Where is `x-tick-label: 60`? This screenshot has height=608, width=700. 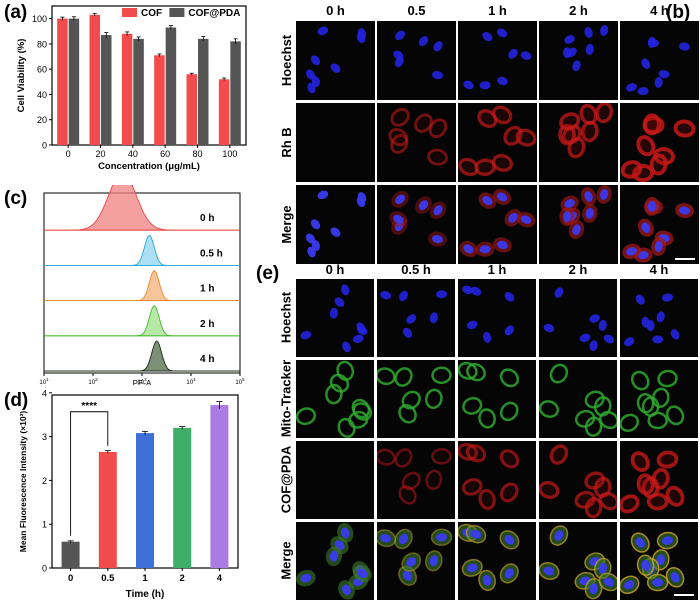 x-tick-label: 60 is located at coordinates (165, 154).